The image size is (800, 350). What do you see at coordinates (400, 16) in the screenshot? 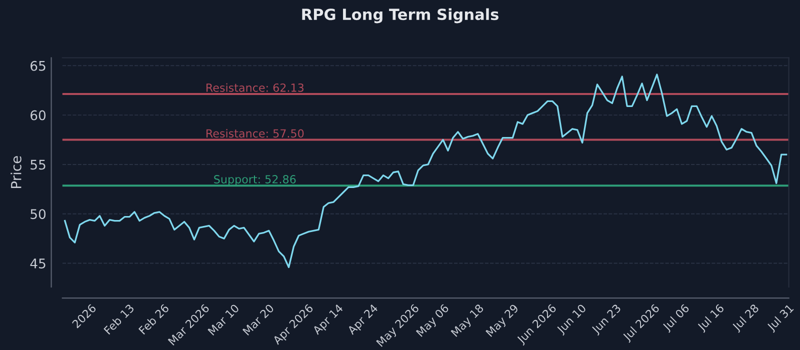
I see `chart-title: RPG Long Term Signals` at bounding box center [400, 16].